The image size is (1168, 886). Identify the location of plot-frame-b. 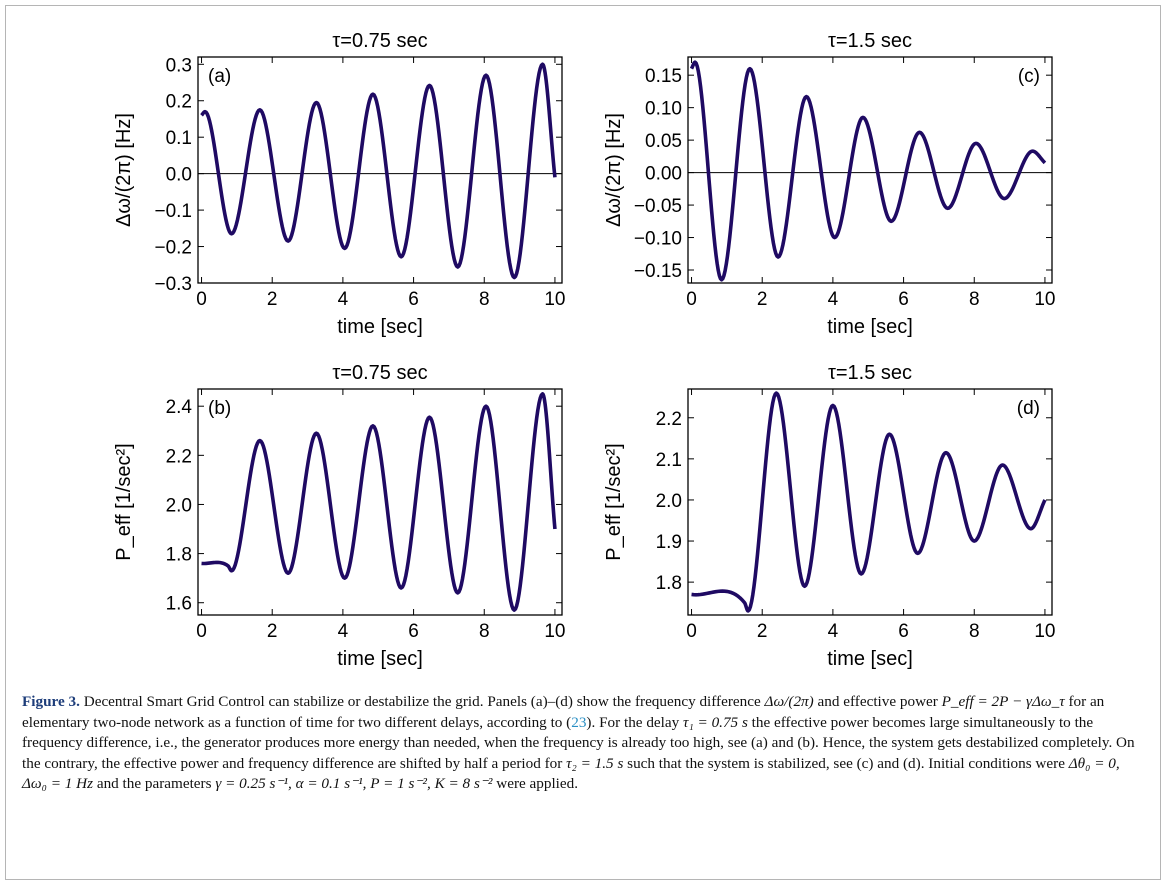
(380, 502).